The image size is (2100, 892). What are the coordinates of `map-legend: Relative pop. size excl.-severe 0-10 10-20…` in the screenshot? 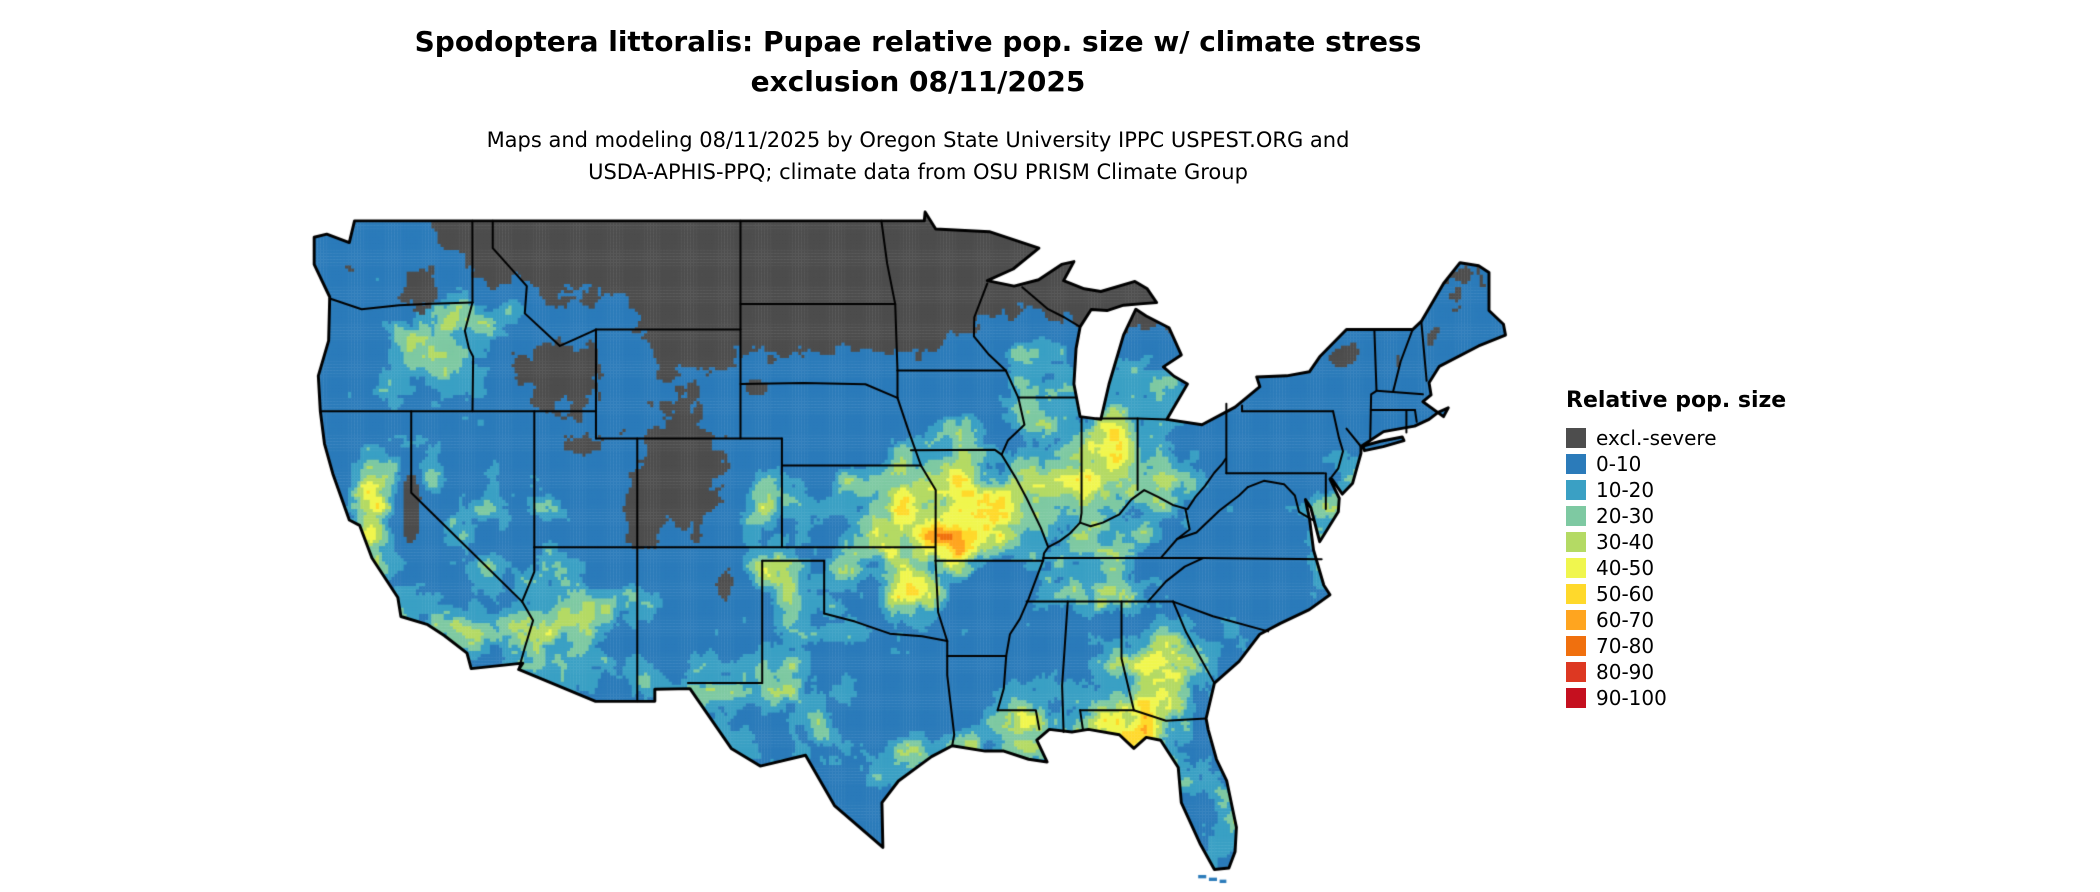 It's located at (1686, 549).